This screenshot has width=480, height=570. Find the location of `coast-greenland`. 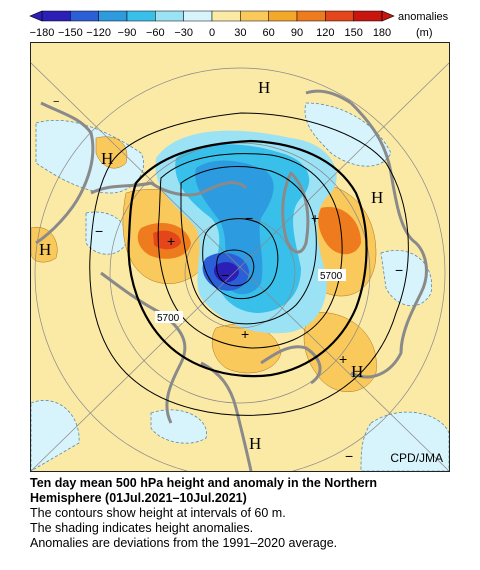

coast-greenland is located at coordinates (295, 212).